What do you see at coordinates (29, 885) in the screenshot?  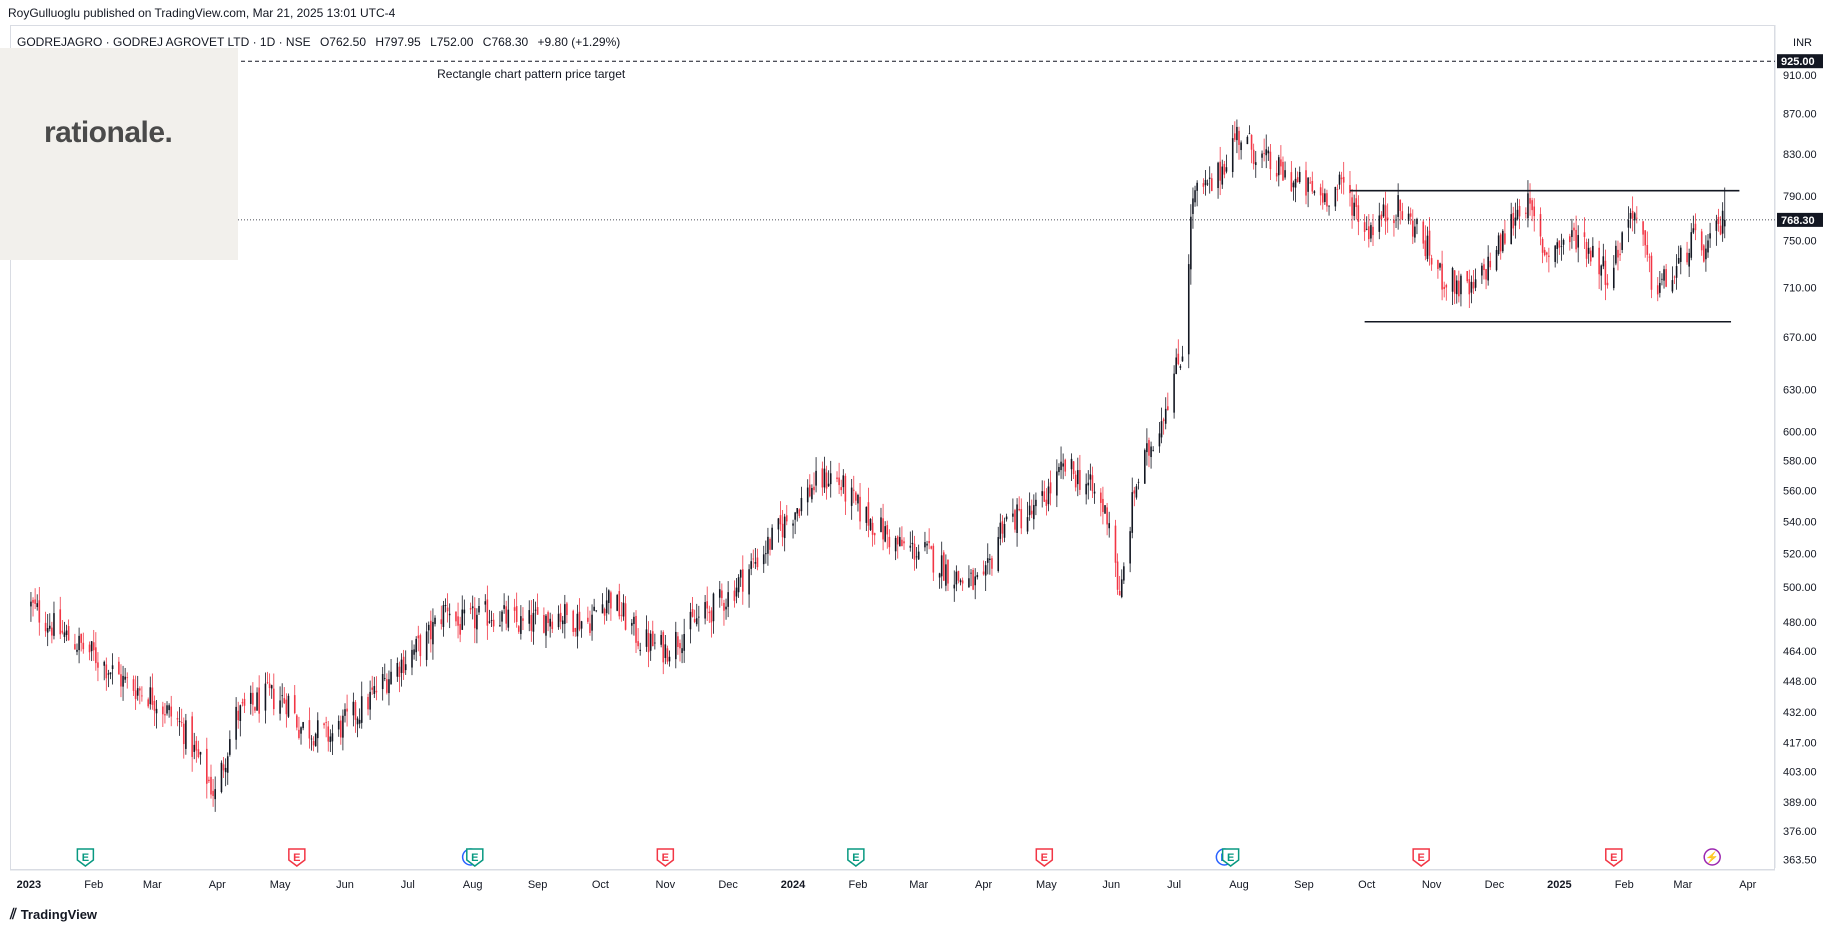 I see `time-tick-label: 2023` at bounding box center [29, 885].